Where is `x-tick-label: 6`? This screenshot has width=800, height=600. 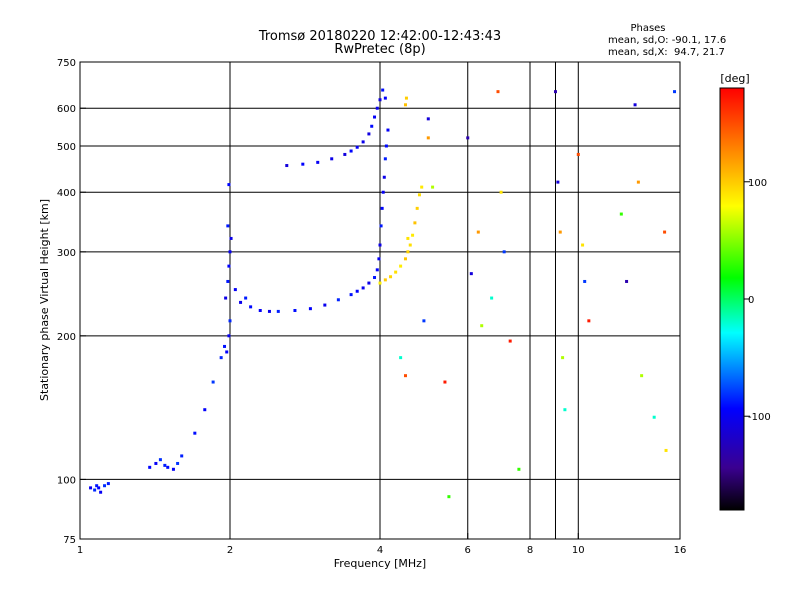
x-tick-label: 6 is located at coordinates (468, 550).